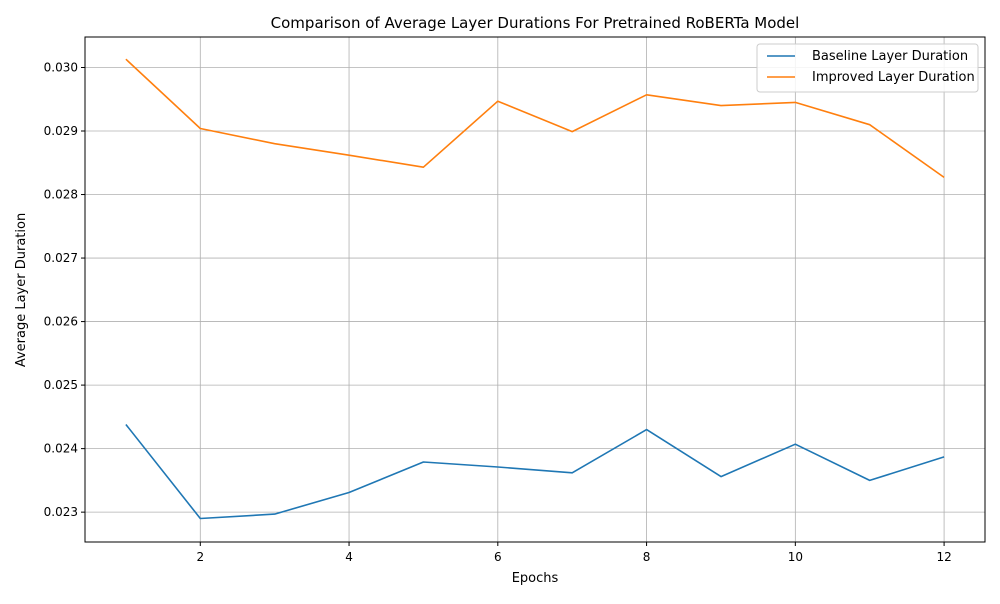 This screenshot has width=1000, height=604. Describe the element at coordinates (574, 553) in the screenshot. I see `x-axis-ticks: 2 4 6 8 10 12` at that location.